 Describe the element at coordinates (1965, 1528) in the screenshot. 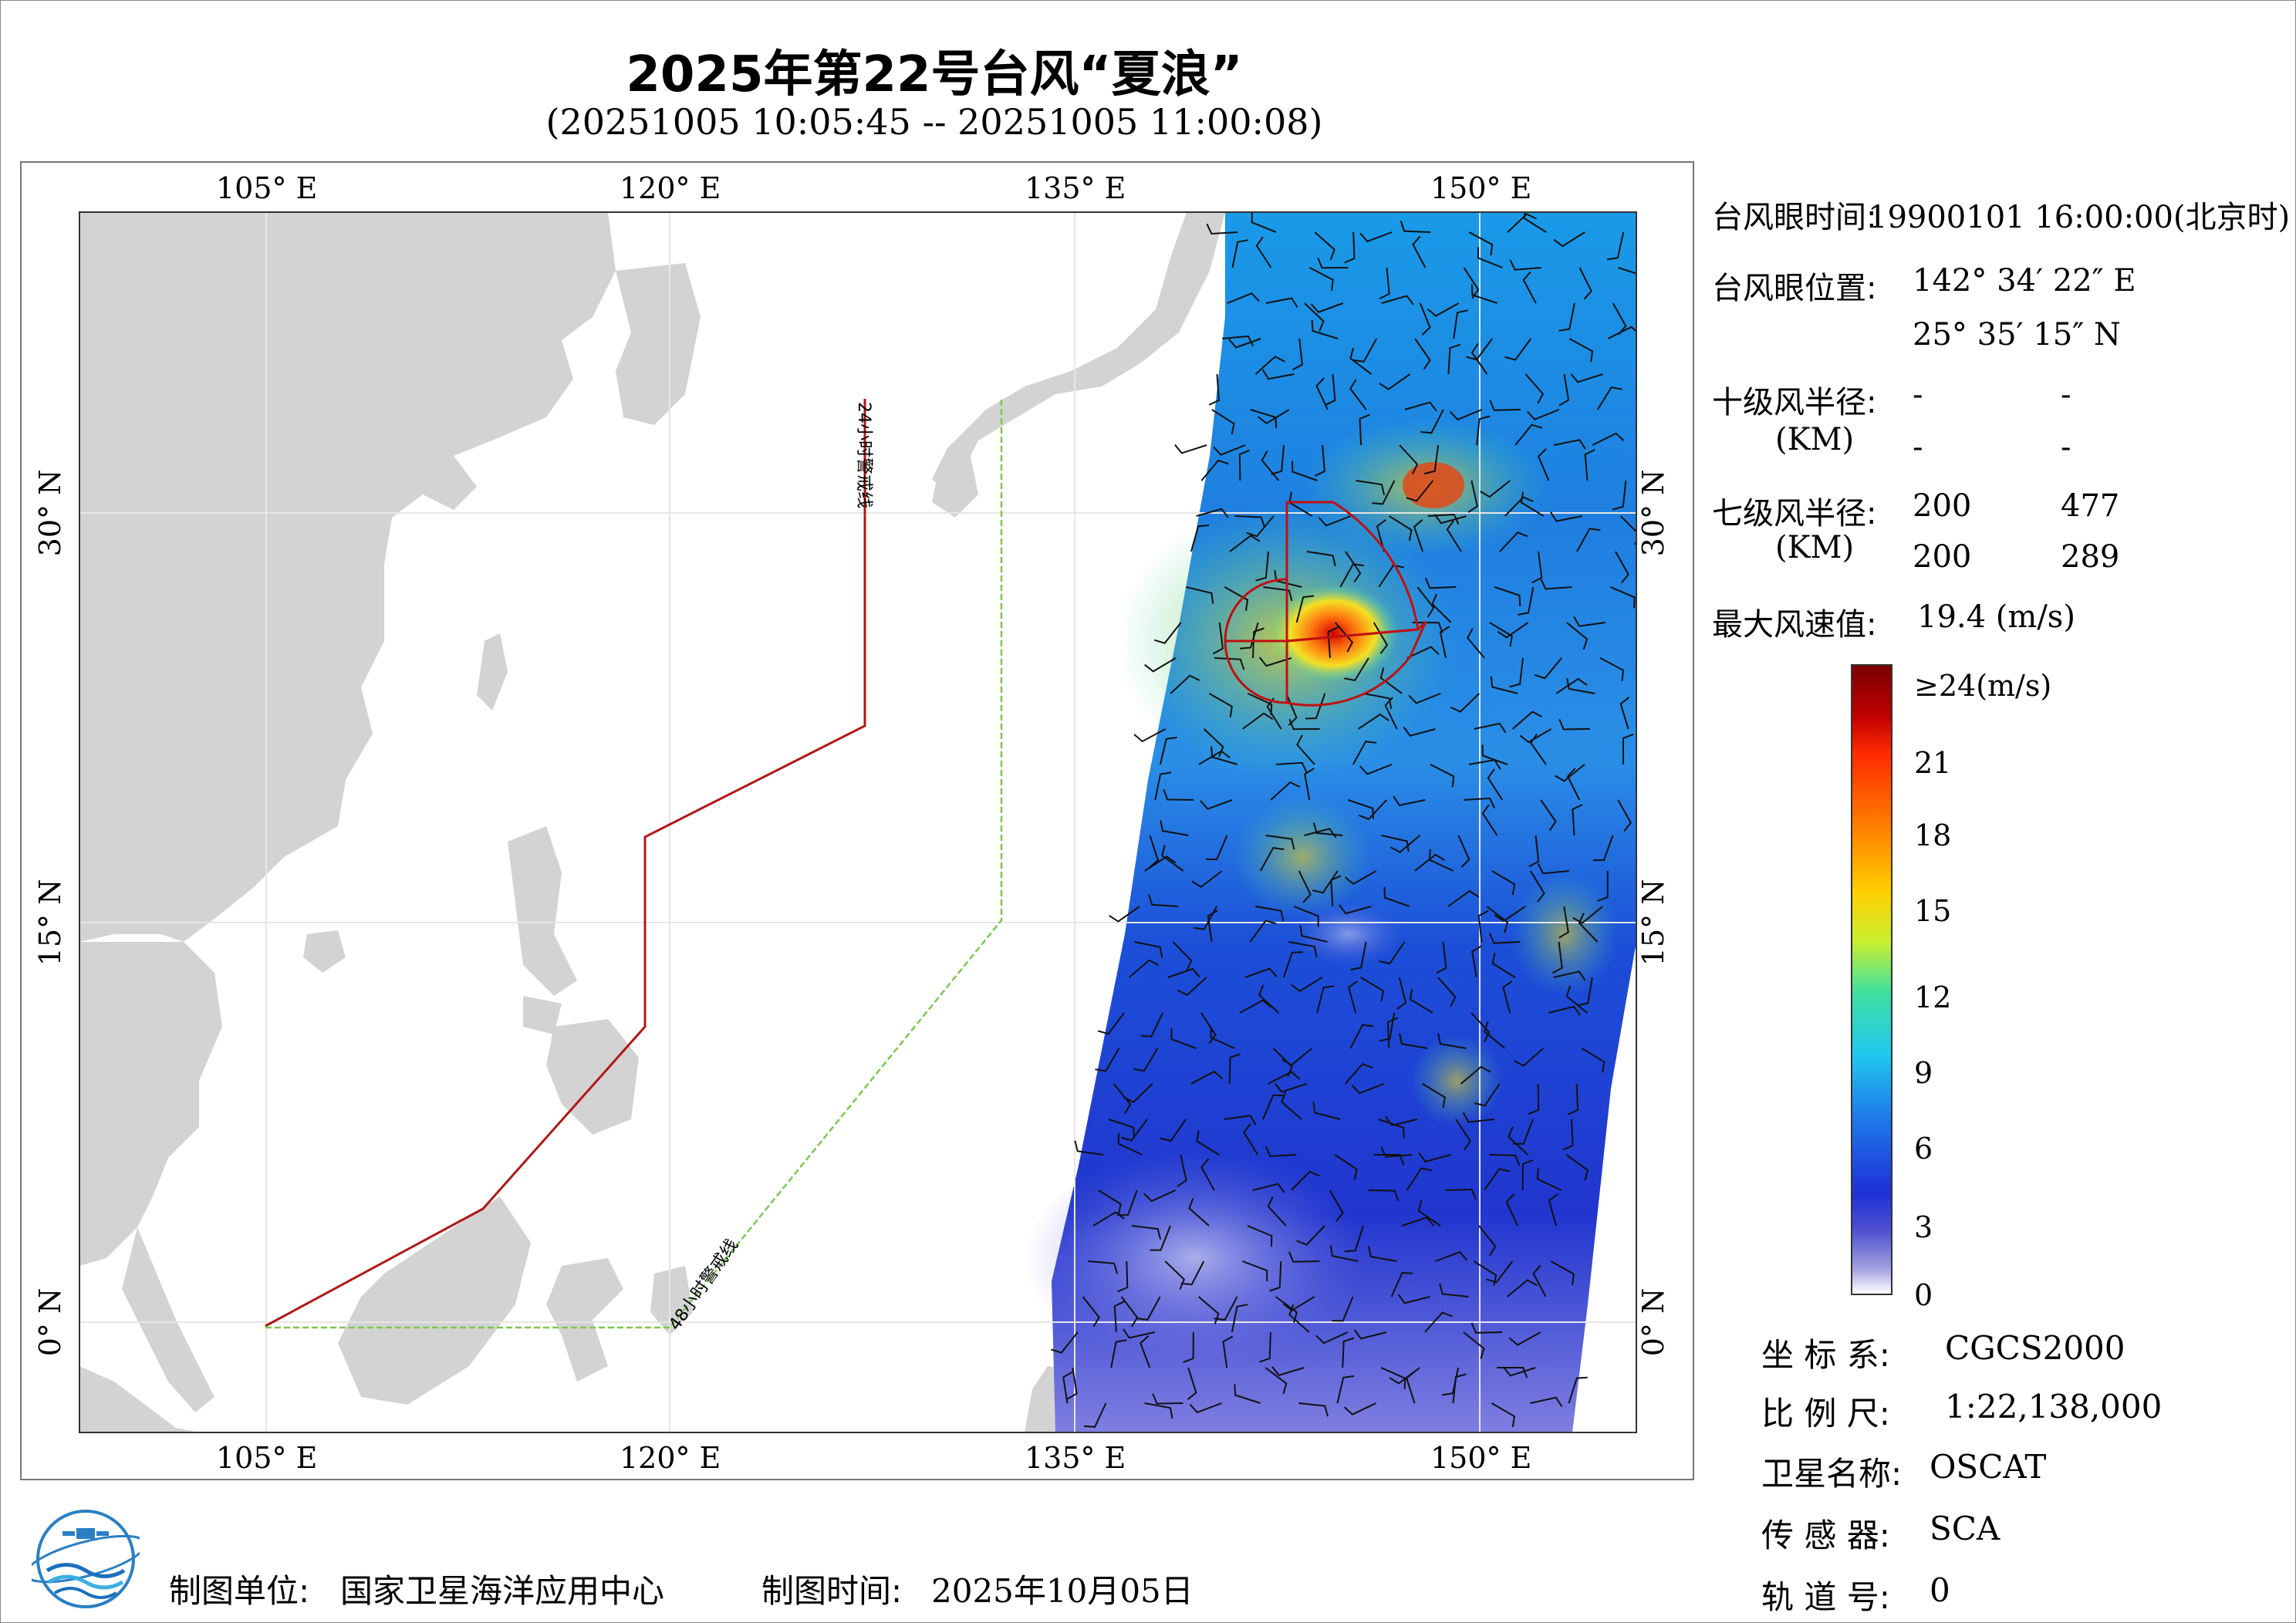

I see `sensor-value: SCA` at that location.